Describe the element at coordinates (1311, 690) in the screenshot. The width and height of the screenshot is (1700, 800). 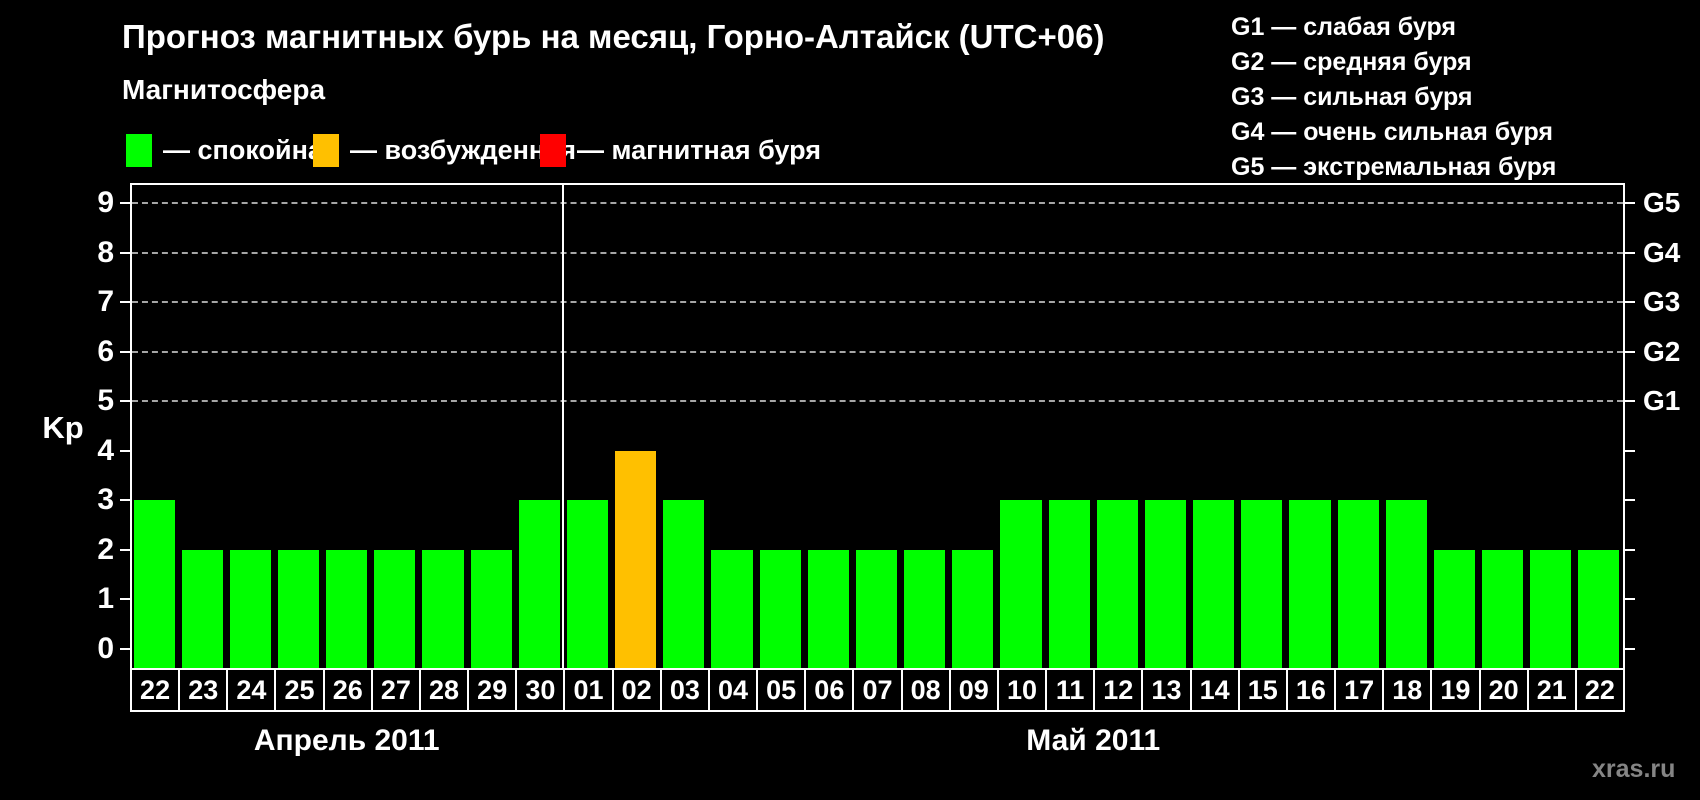
I see `day-label-may-16: 16` at that location.